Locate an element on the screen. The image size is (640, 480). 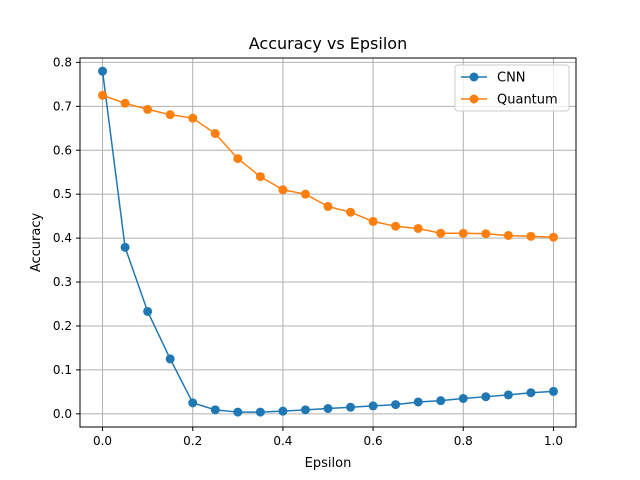
x-tick-label: 0.6 is located at coordinates (373, 441).